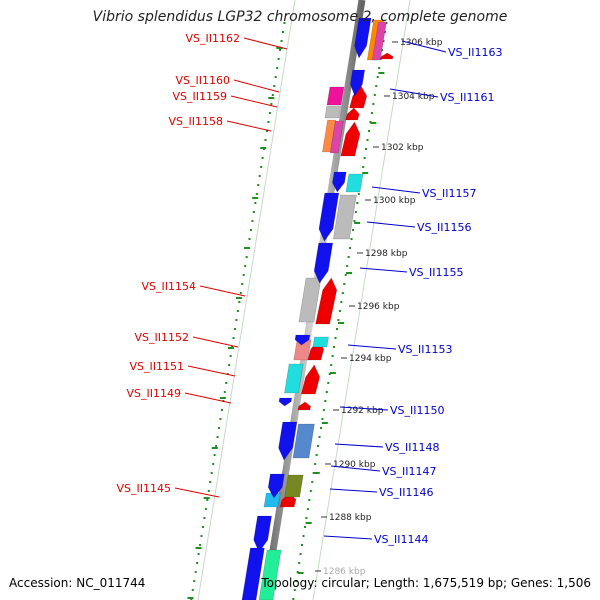 This screenshot has width=600, height=600. What do you see at coordinates (449, 193) in the screenshot?
I see `reverse-gene-label: VS_II1157` at bounding box center [449, 193].